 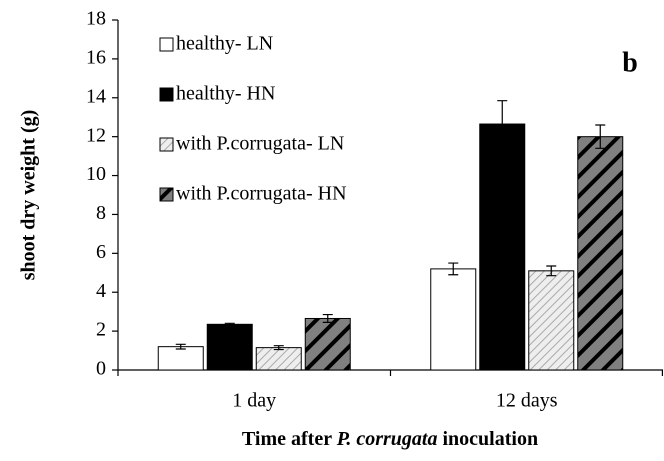 I want to click on y-tick-label: 4, so click(x=101, y=291).